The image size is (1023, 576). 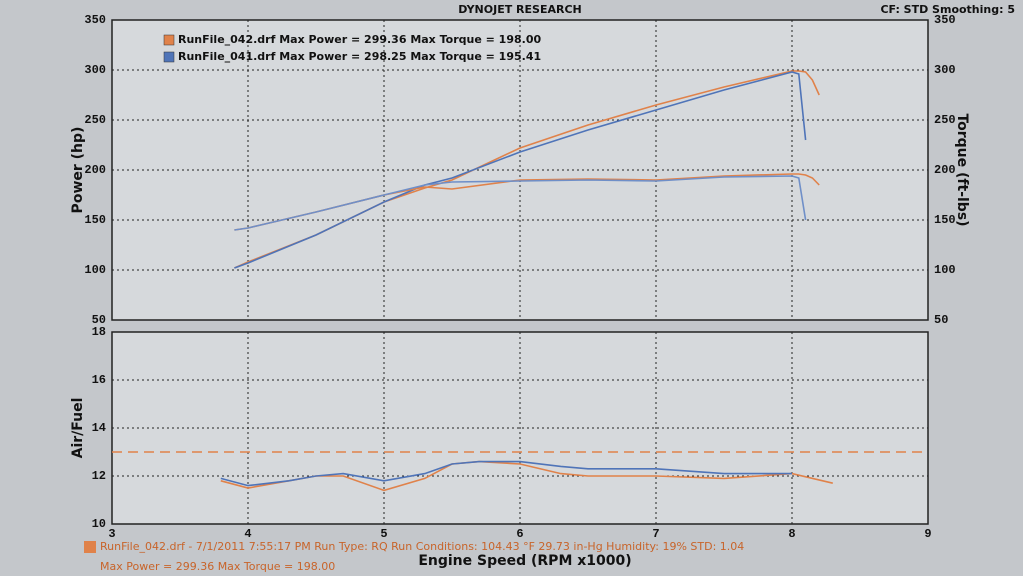 I want to click on y-tick-label: 150, so click(x=95, y=220).